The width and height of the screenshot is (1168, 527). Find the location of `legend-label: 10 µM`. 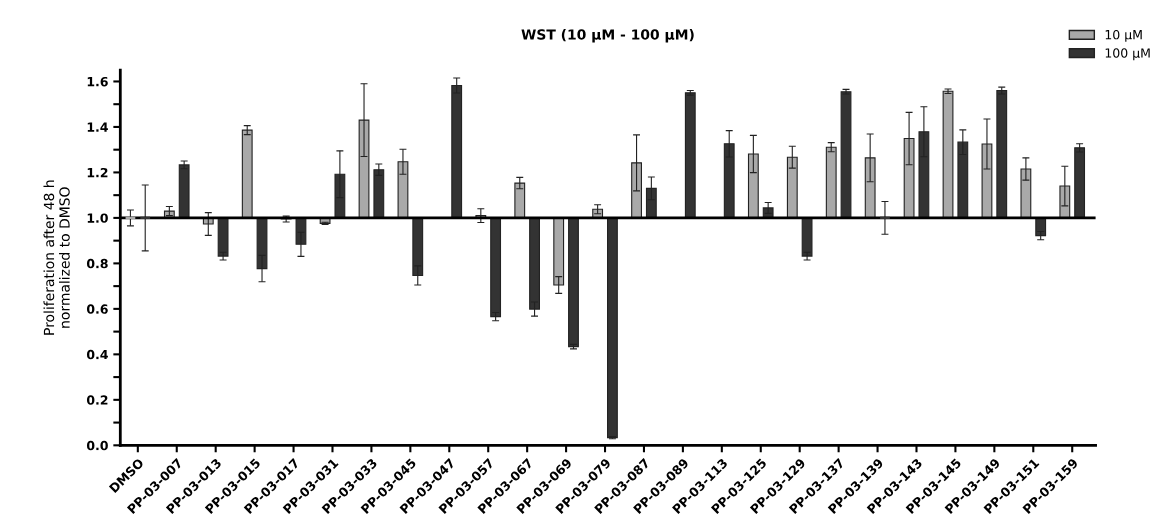

legend-label: 10 µM is located at coordinates (1123, 35).